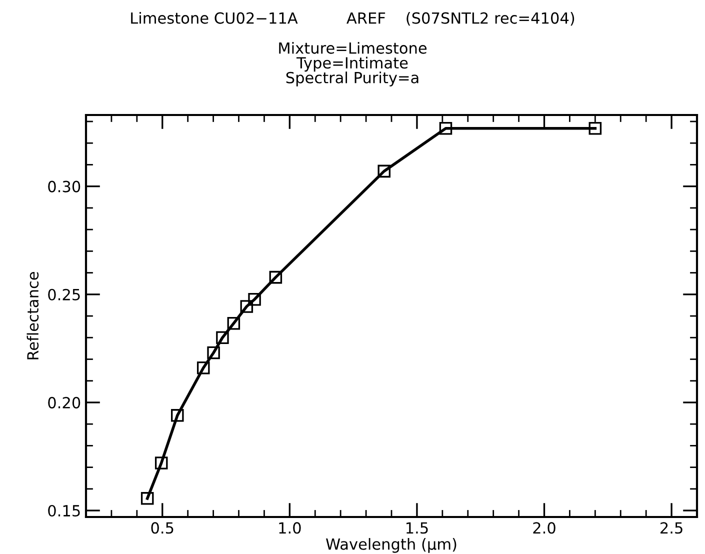  What do you see at coordinates (64, 186) in the screenshot?
I see `y-tick-label: 0.30` at bounding box center [64, 186].